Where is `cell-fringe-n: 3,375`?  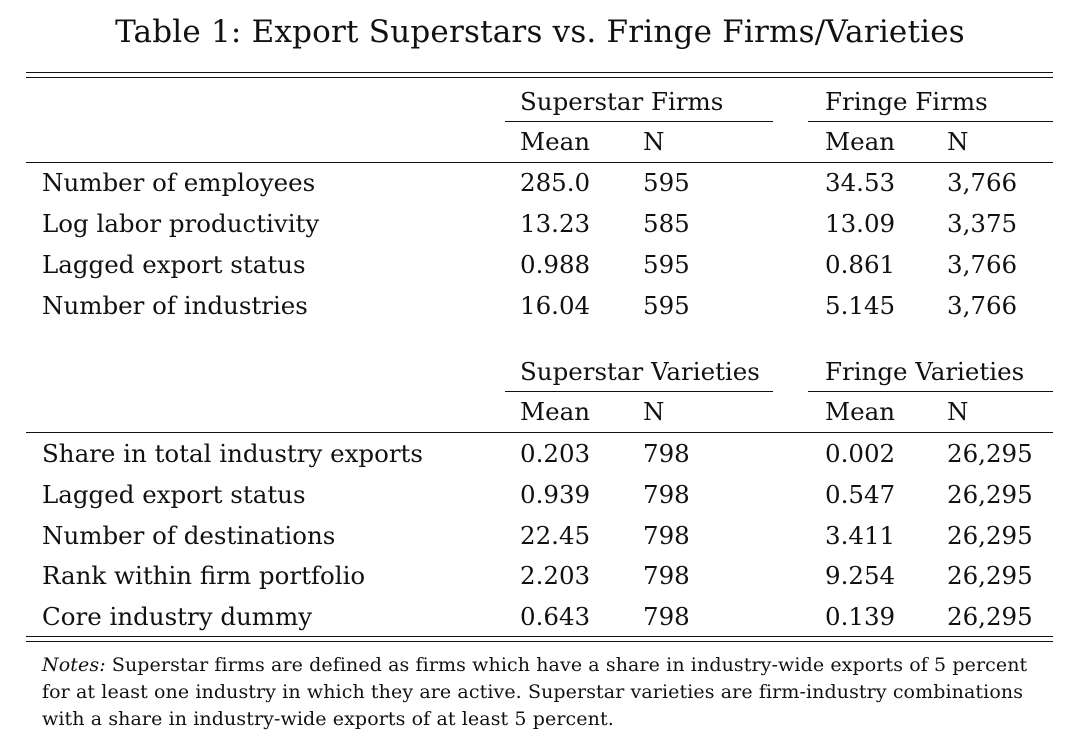
cell-fringe-n: 3,375 is located at coordinates (982, 223).